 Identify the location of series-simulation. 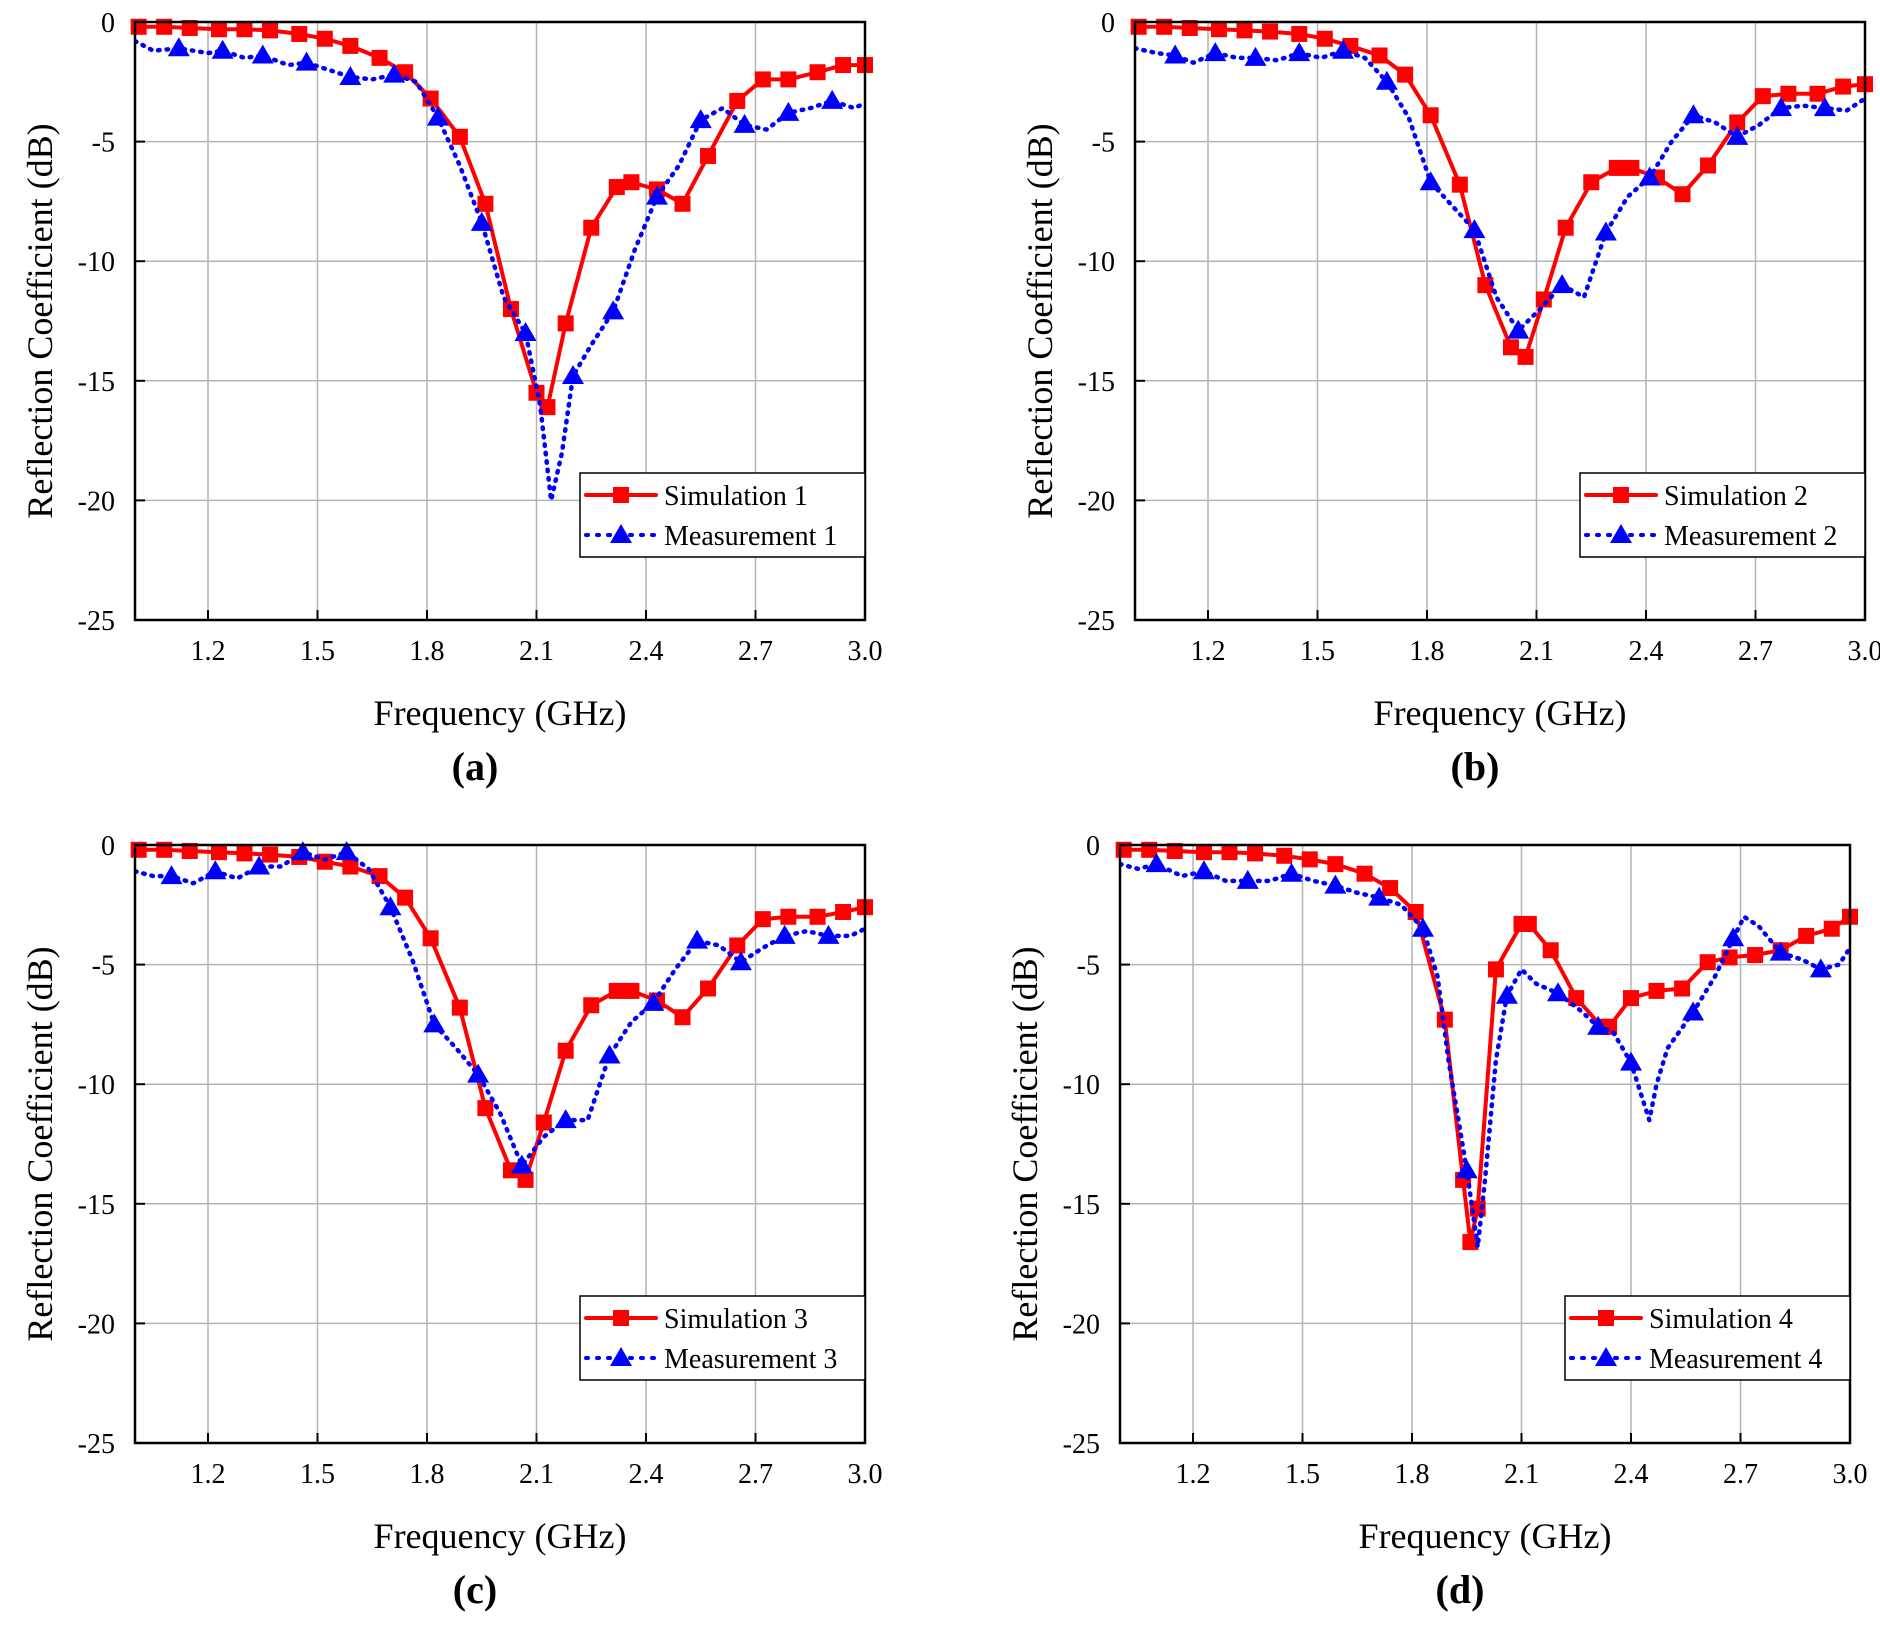
(502, 1015).